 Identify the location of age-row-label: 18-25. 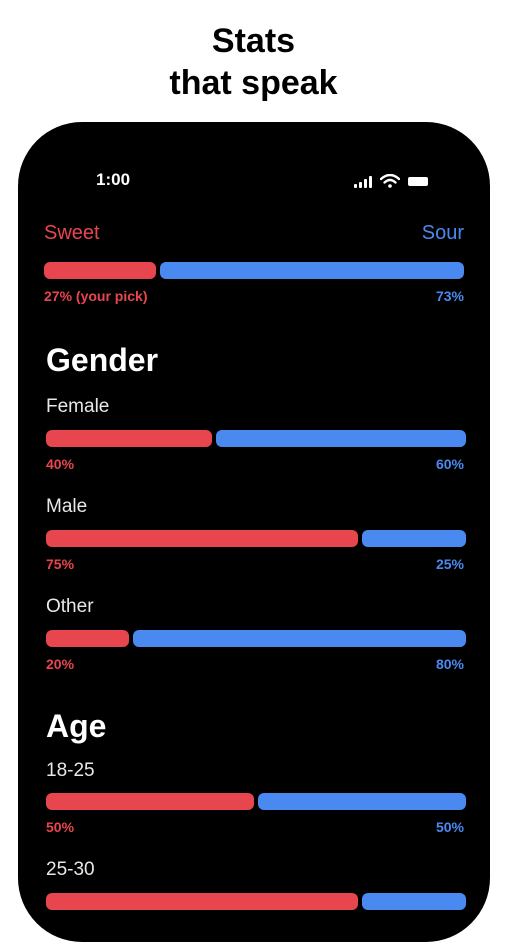
(70, 770).